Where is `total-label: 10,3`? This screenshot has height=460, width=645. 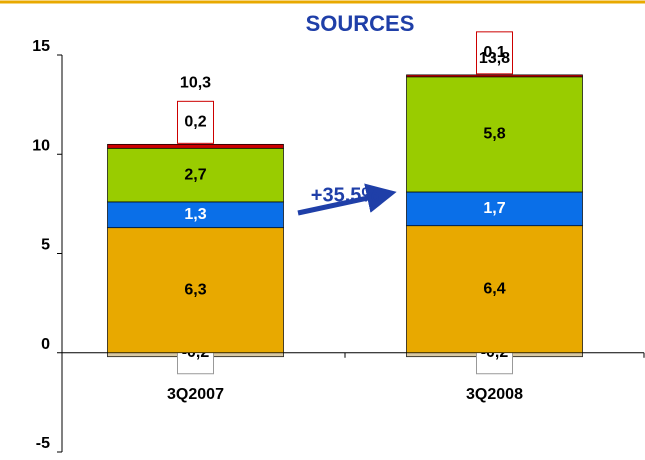
total-label: 10,3 is located at coordinates (195, 83).